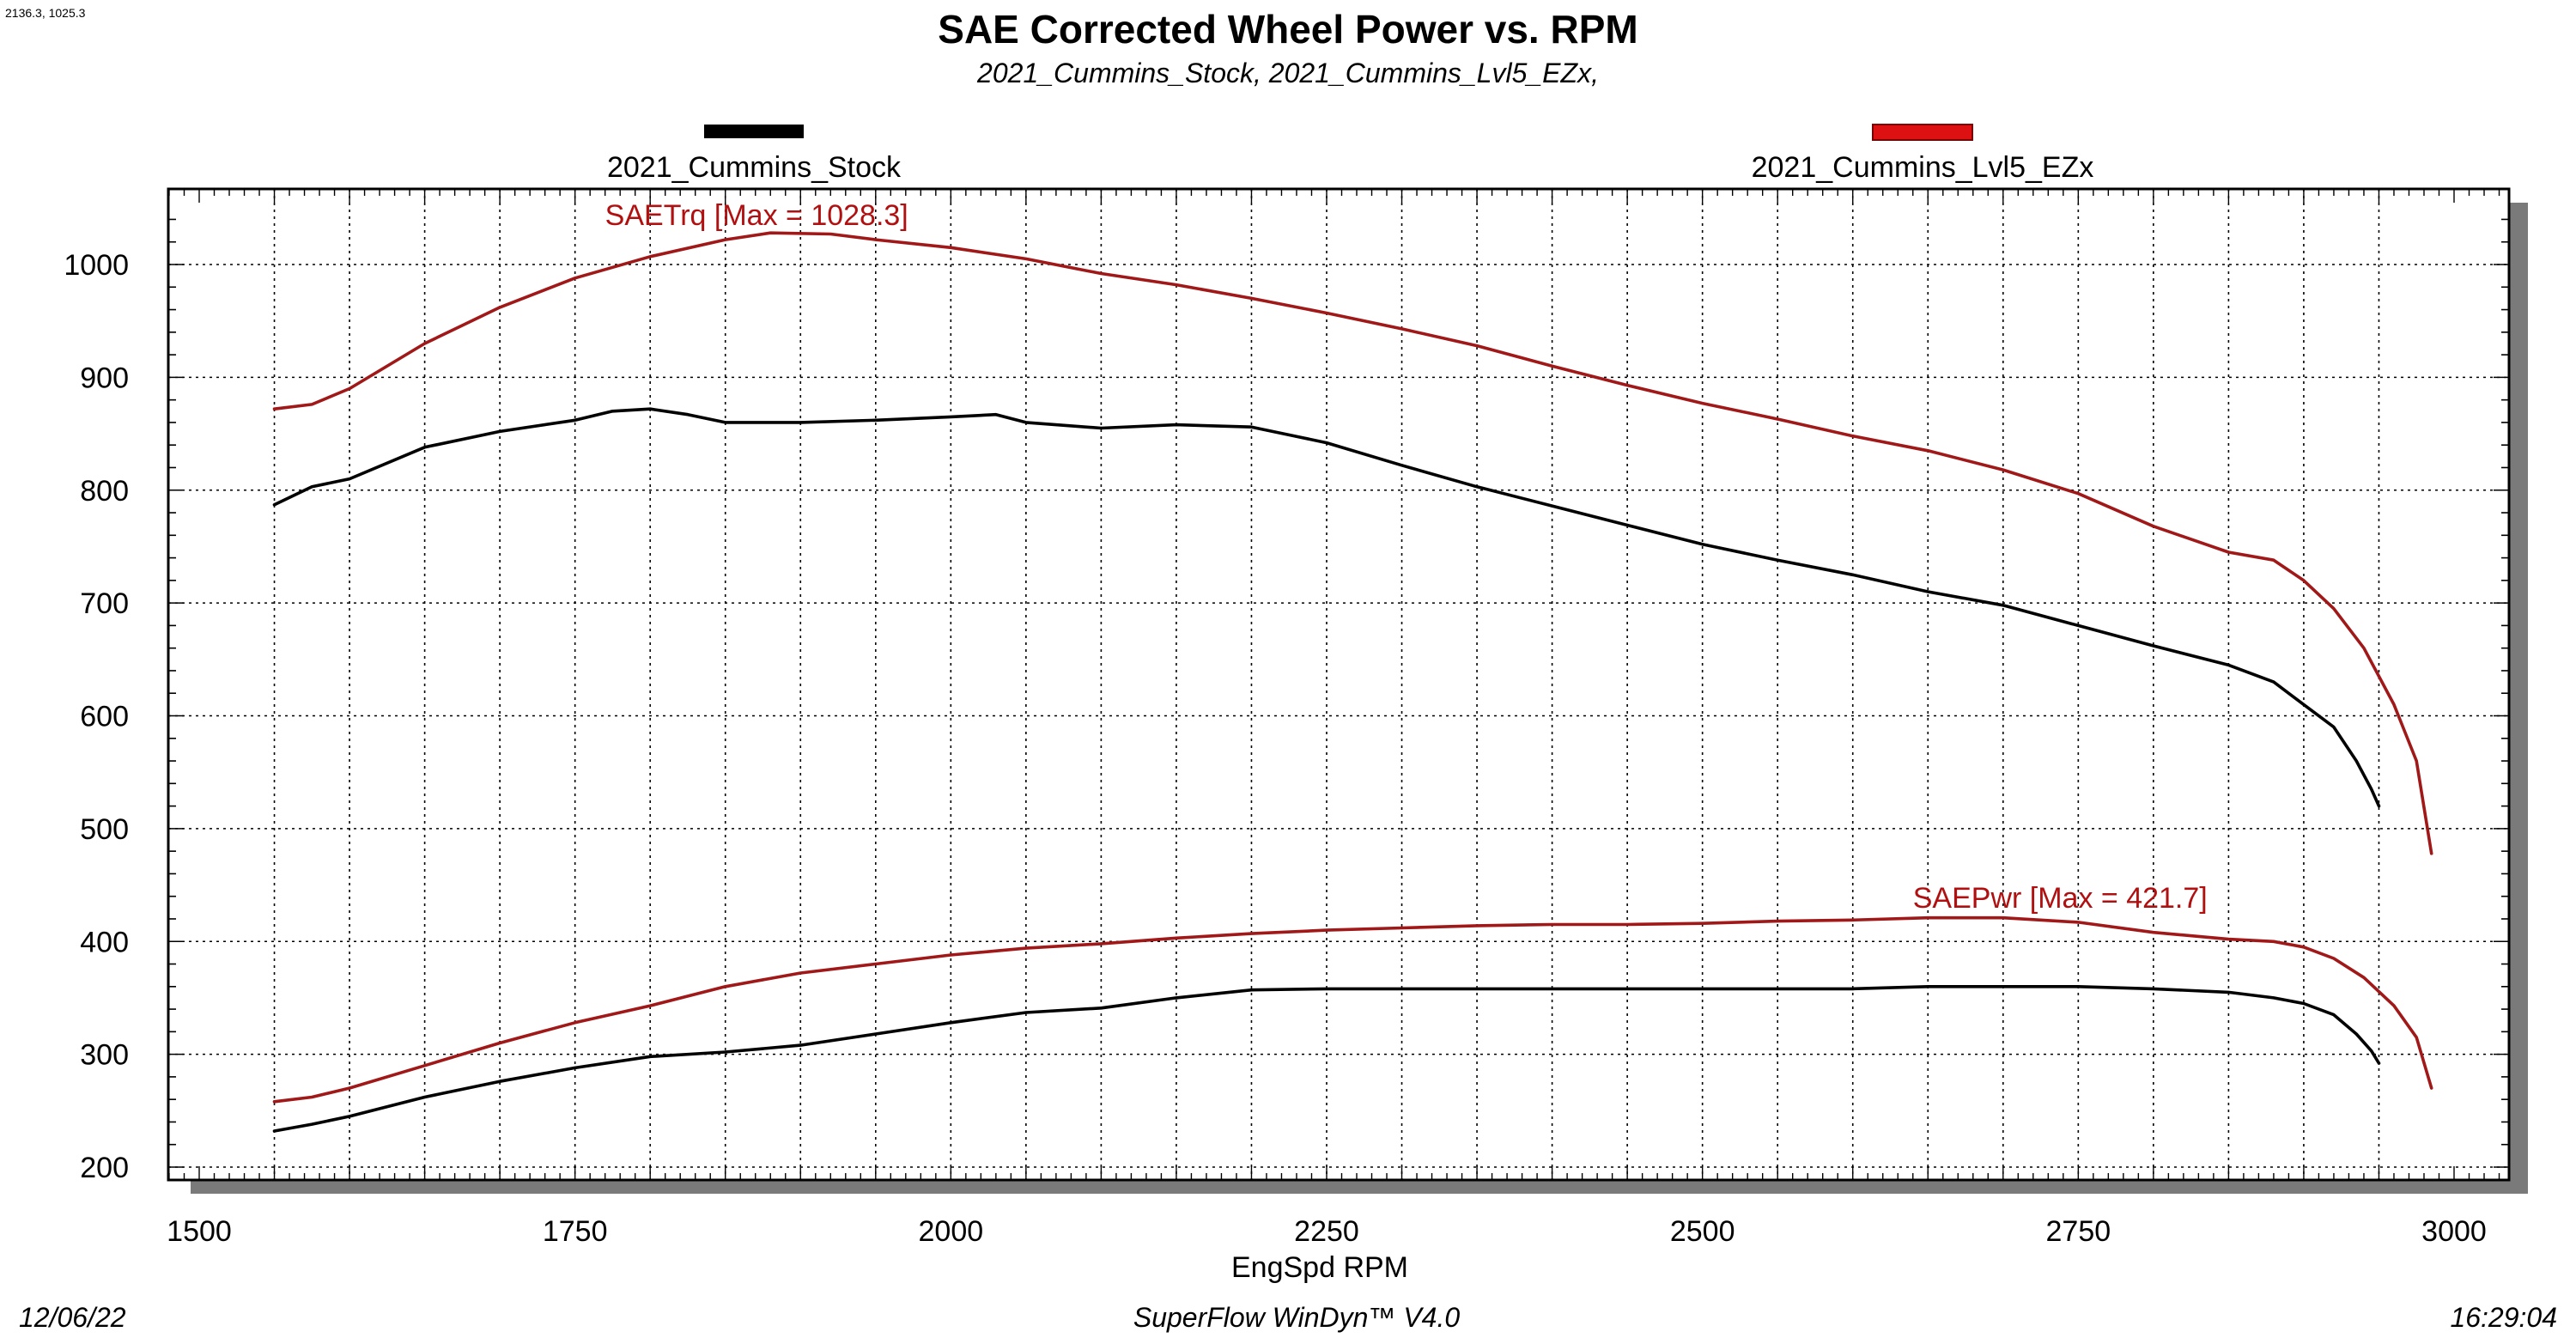 The height and width of the screenshot is (1338, 2576). I want to click on y-tick-label: 300, so click(104, 1055).